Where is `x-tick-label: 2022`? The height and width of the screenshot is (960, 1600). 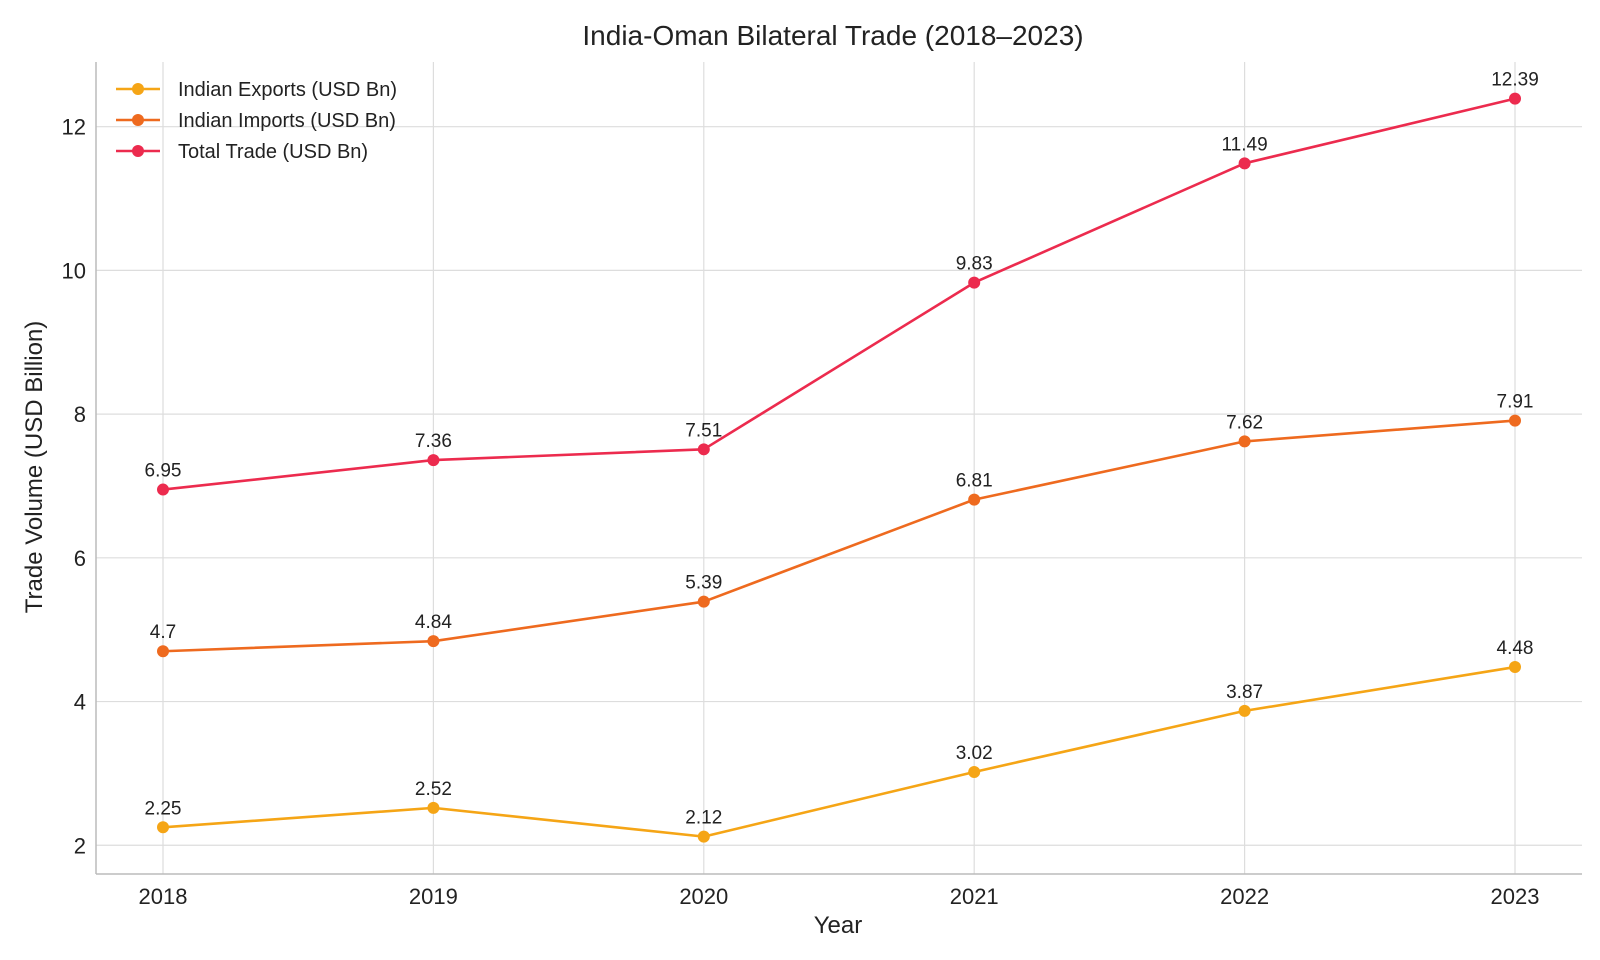
x-tick-label: 2022 is located at coordinates (1244, 896).